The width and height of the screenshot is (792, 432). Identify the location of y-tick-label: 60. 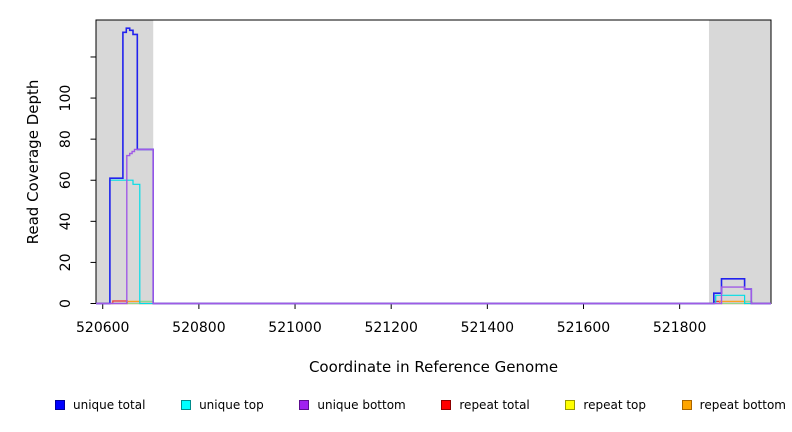
(66, 180).